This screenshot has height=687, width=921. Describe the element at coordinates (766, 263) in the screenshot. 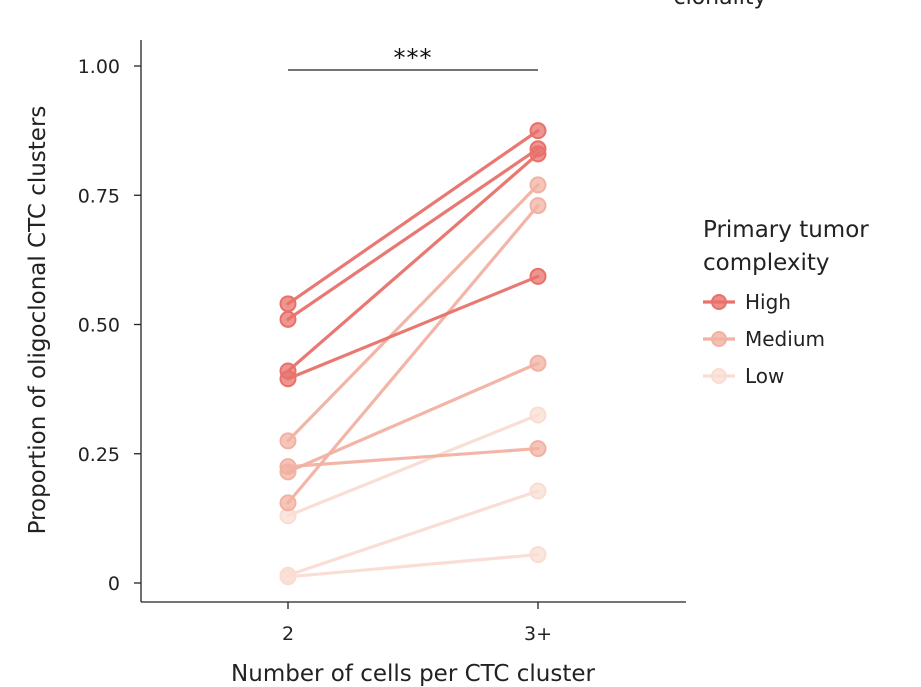

I see `legend-title-line-2: complexity` at that location.